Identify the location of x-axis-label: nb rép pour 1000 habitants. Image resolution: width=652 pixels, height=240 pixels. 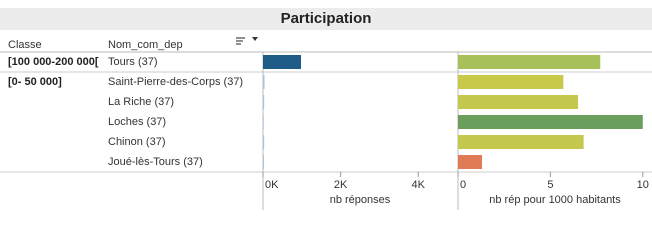
(555, 200).